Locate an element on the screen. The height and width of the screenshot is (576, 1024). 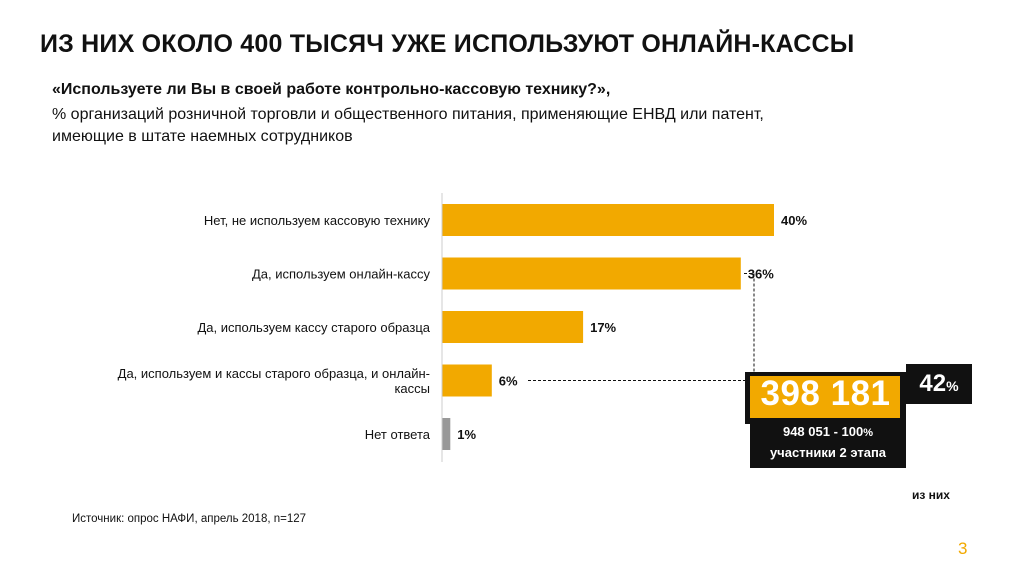
total-percent-number: 100 is located at coordinates (852, 431).